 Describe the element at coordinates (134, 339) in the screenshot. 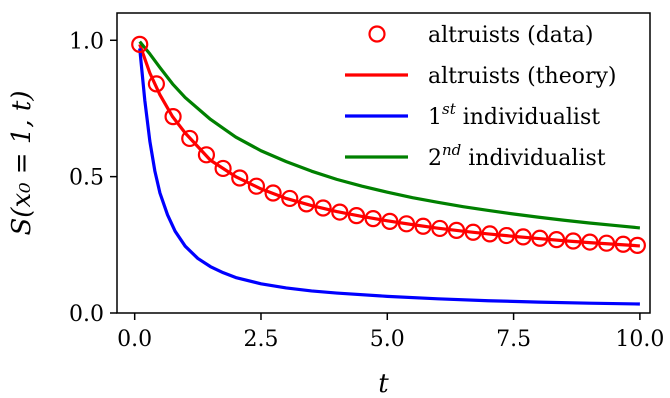

I see `x-tick-label: 0.0` at that location.